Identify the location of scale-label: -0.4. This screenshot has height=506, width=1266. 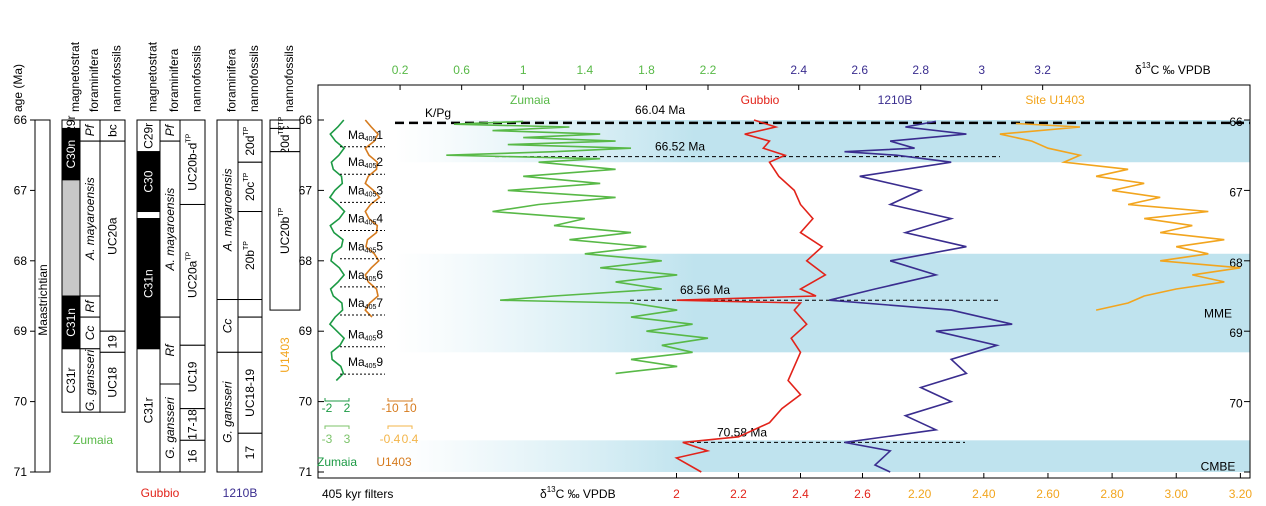
(390, 439).